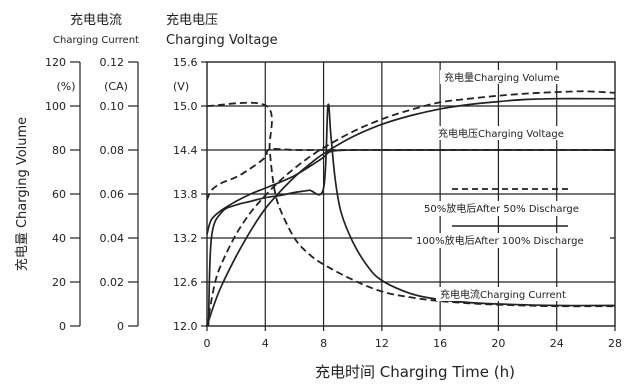 This screenshot has width=641, height=385. I want to click on volume-tick-label: 60, so click(59, 194).